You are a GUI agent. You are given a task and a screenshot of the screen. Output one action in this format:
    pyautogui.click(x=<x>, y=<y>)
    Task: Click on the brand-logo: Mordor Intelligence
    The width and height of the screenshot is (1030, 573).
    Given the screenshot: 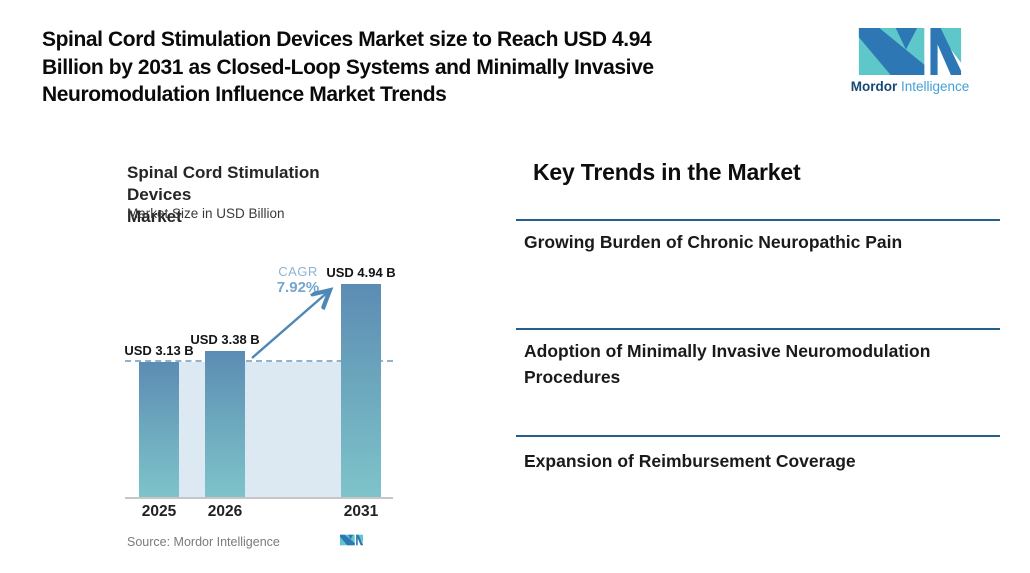 What is the action you would take?
    pyautogui.click(x=910, y=61)
    